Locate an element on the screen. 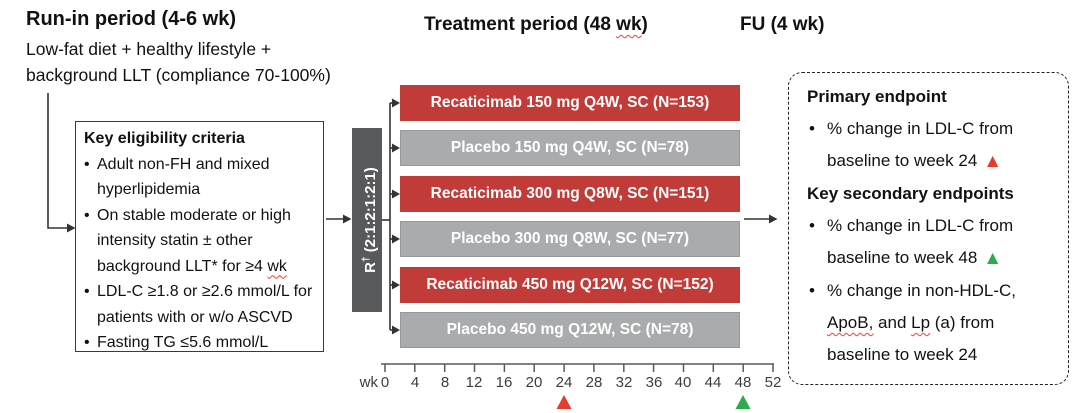 The height and width of the screenshot is (413, 1080). axis-tick-label: 40 is located at coordinates (683, 382).